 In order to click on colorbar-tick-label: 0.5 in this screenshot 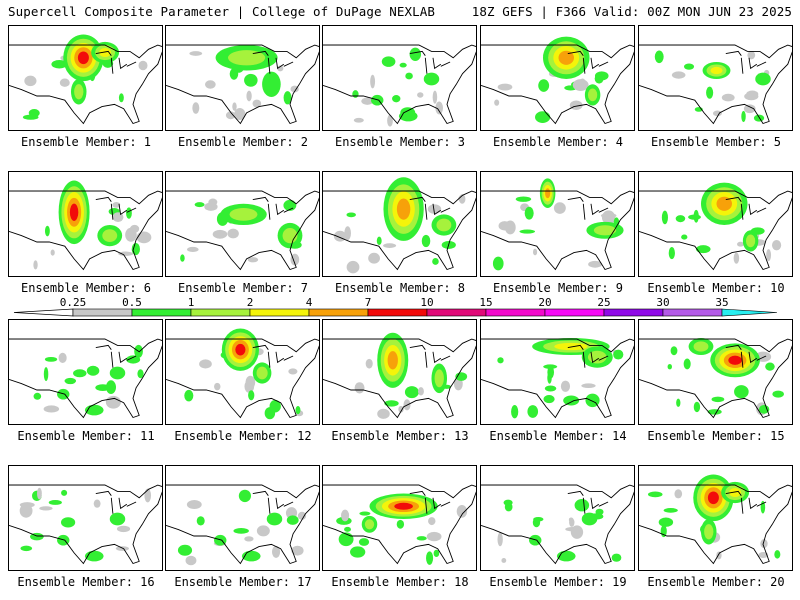, I will do `click(132, 302)`.